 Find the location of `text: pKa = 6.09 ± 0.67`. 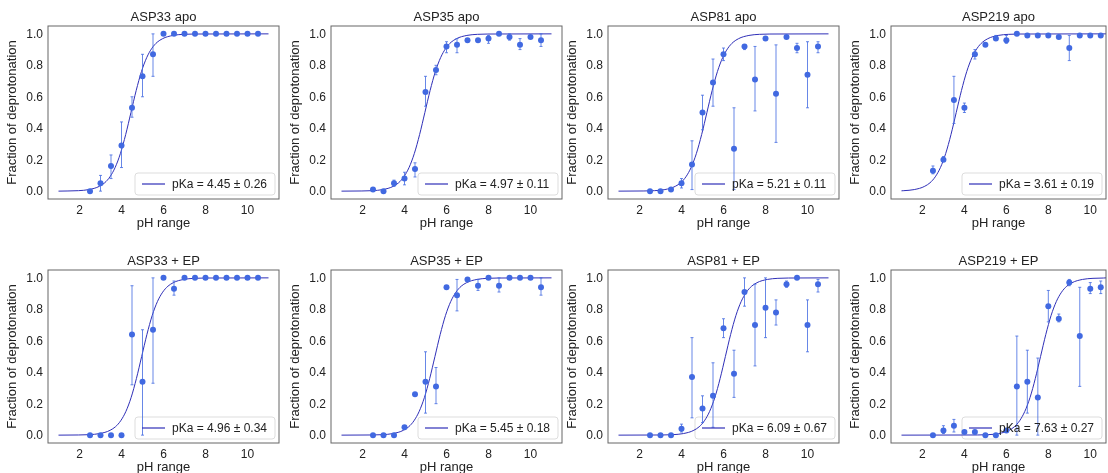

text: pKa = 6.09 ± 0.67 is located at coordinates (780, 428).